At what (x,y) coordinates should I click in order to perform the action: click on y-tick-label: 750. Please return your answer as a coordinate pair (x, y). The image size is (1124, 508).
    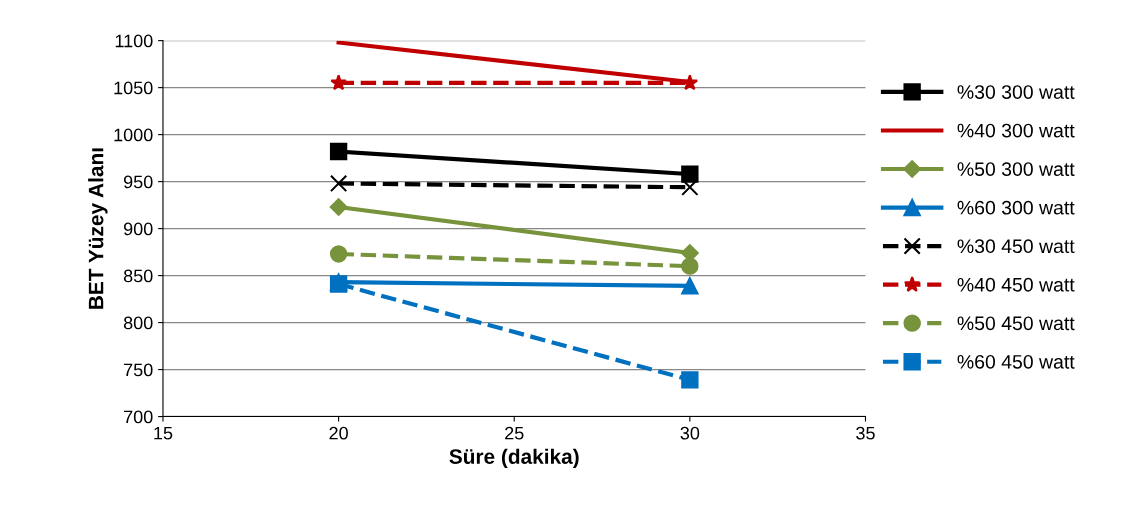
    Looking at the image, I should click on (138, 370).